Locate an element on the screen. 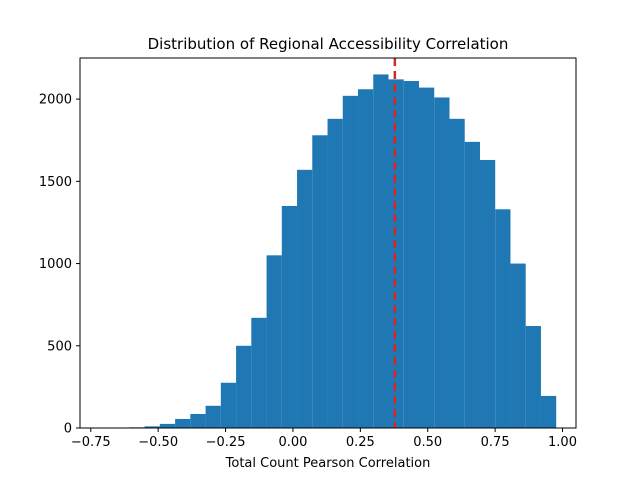  y-tick-label: 2000 is located at coordinates (55, 100).